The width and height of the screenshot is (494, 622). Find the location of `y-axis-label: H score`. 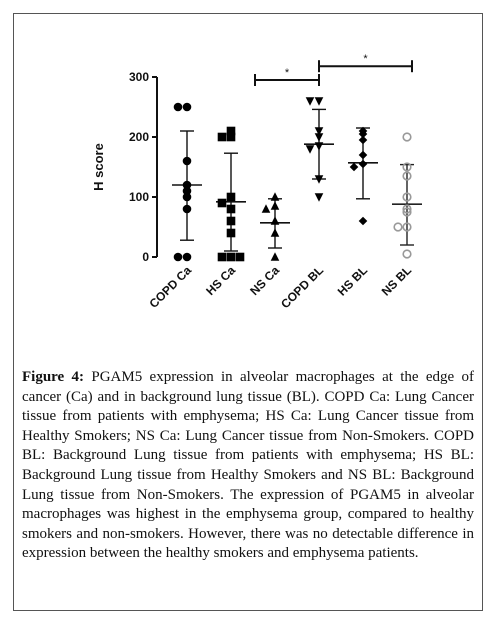

y-axis-label: H score is located at coordinates (98, 167).